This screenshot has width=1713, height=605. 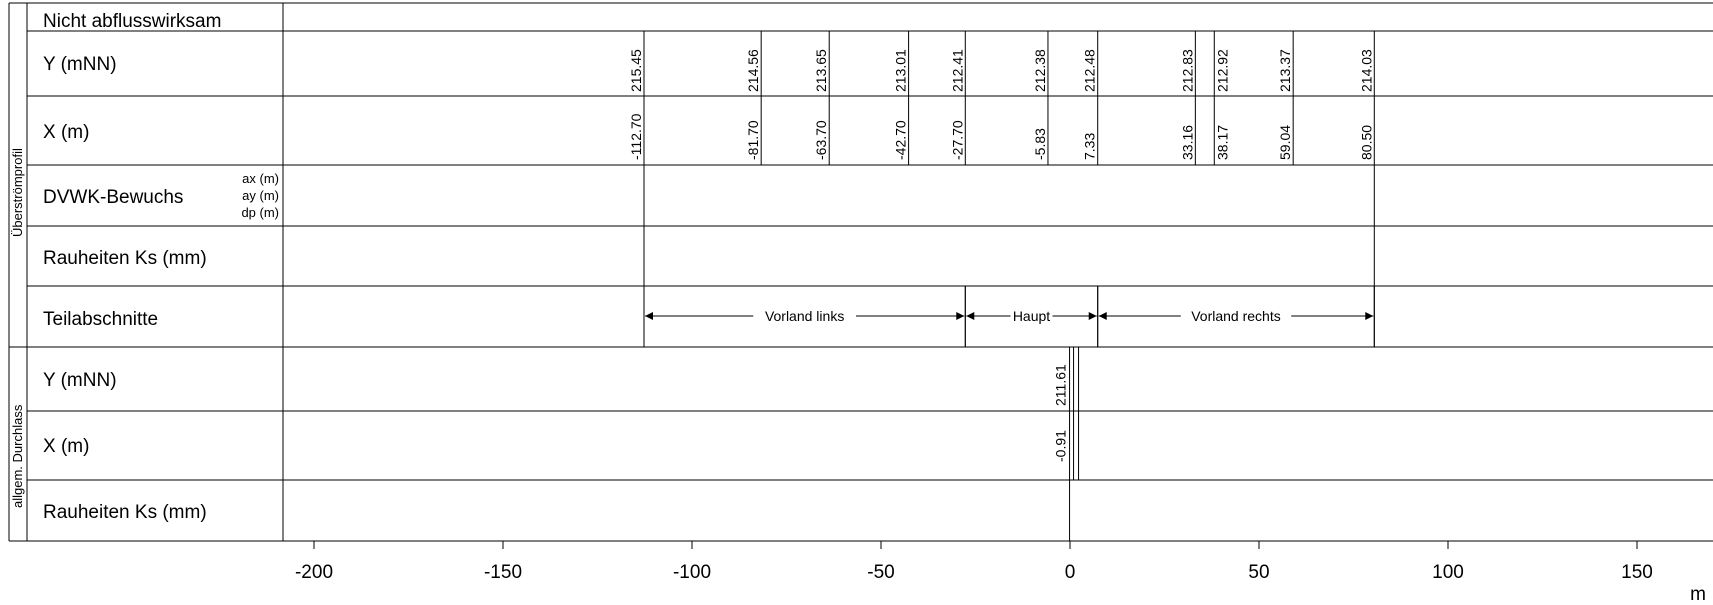 I want to click on lower-point-marks: 211.61 -0.91, so click(x=1066, y=444).